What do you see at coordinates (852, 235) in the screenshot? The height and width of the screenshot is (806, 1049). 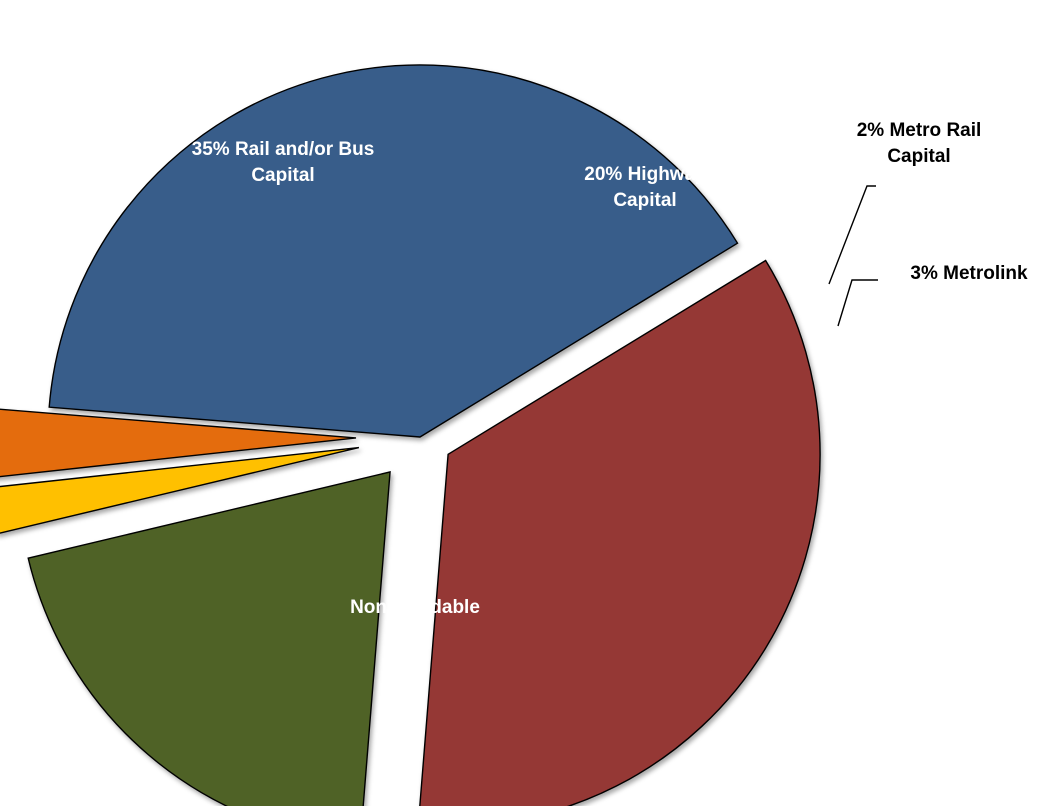 I see `leader-line-2-metro-rail-capital` at bounding box center [852, 235].